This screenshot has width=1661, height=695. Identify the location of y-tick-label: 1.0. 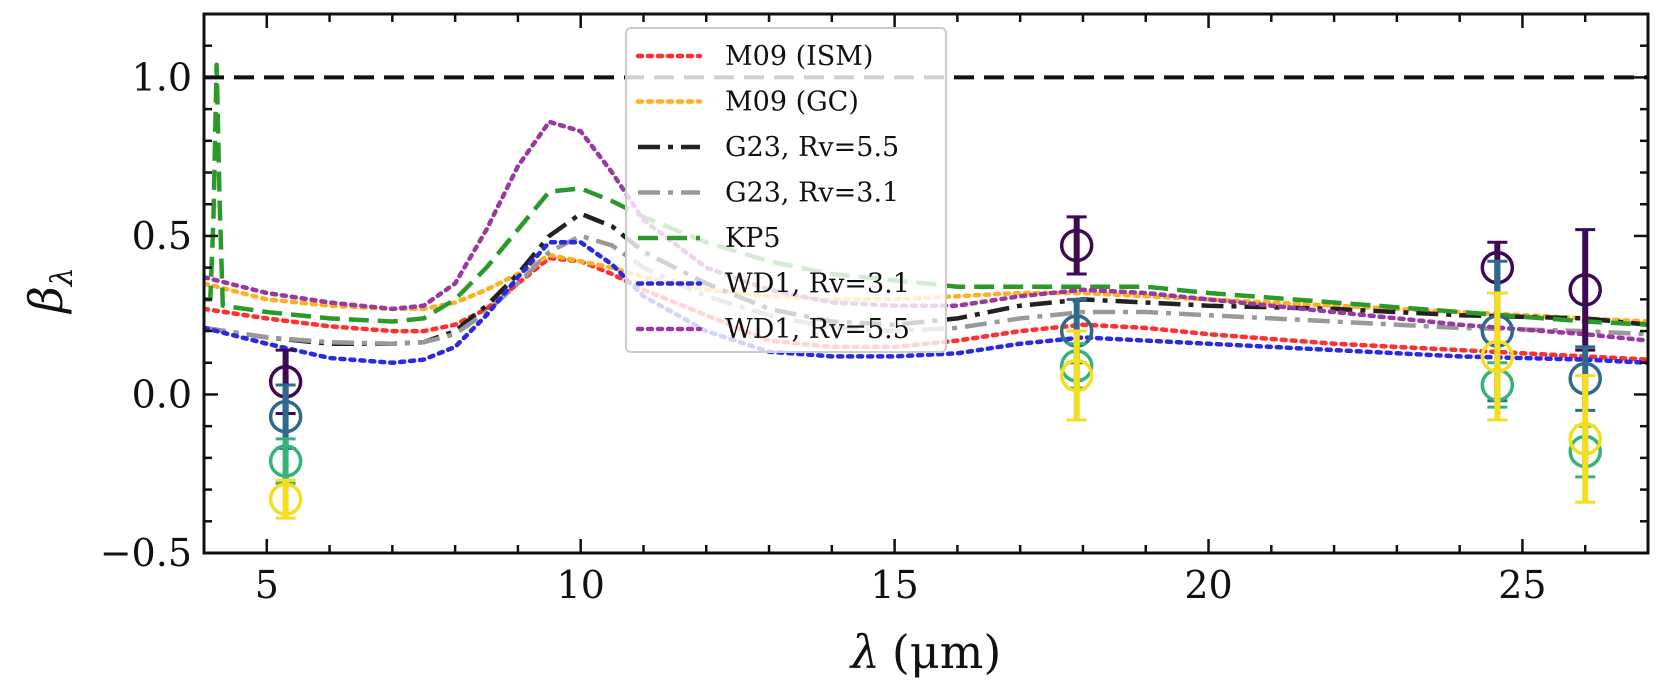
(162, 77).